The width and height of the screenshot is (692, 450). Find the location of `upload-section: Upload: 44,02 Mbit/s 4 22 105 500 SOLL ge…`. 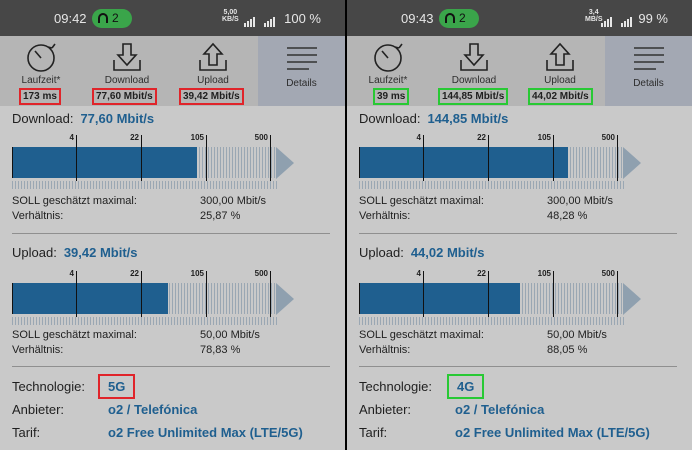

upload-section: Upload: 44,02 Mbit/s 4 22 105 500 SOLL ge… is located at coordinates (520, 300).